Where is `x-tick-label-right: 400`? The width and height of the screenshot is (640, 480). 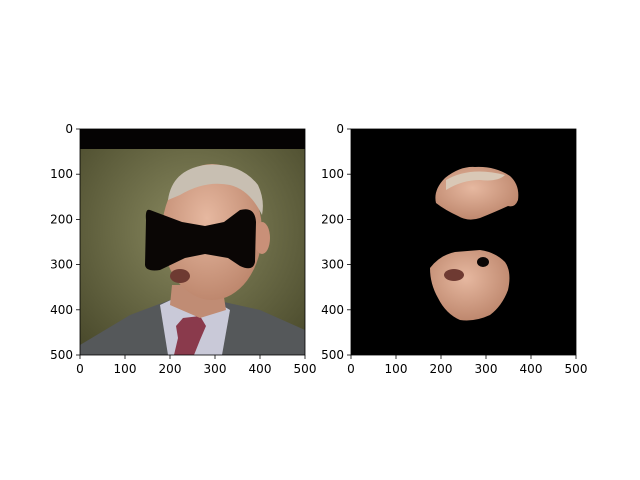 x-tick-label-right: 400 is located at coordinates (531, 369).